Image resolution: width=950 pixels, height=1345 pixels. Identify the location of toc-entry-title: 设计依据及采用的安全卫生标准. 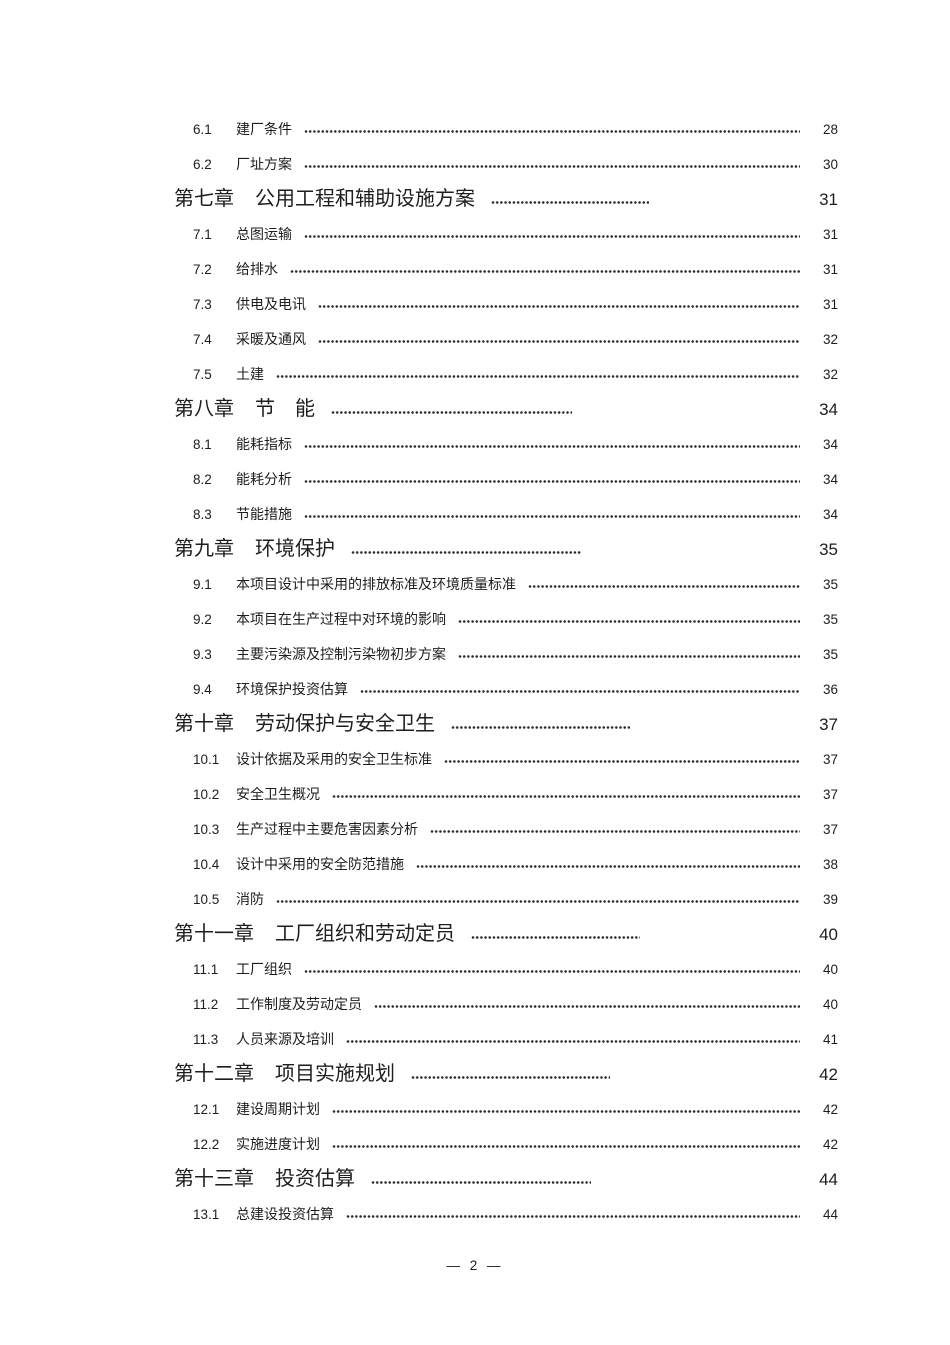
(334, 759).